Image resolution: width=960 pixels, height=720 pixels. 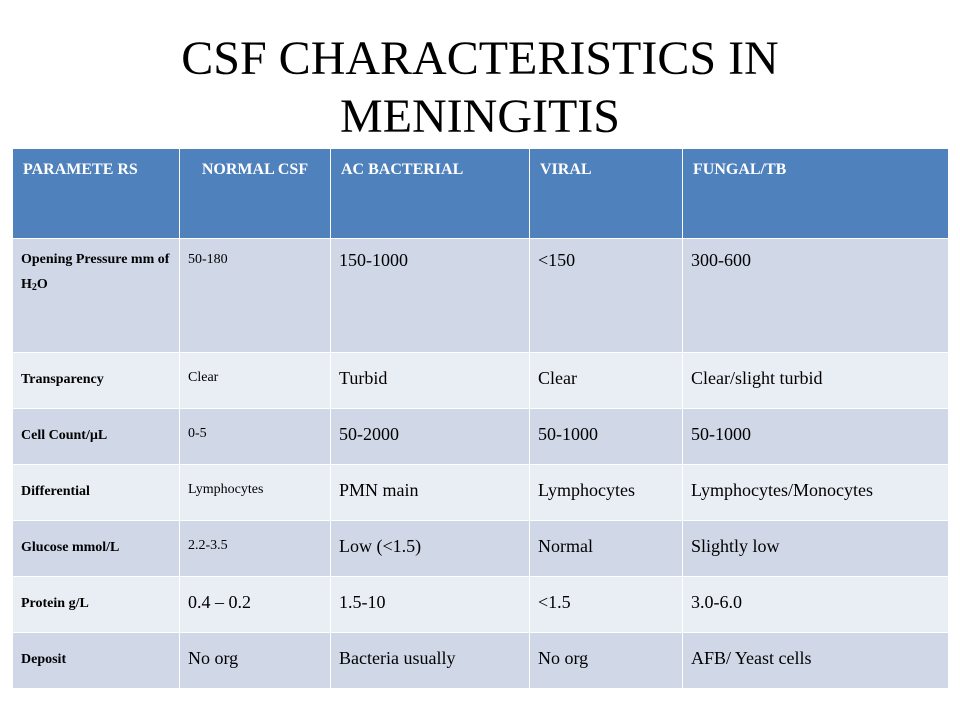 What do you see at coordinates (96, 436) in the screenshot?
I see `cell-param-cell-count: Cell Count/µL` at bounding box center [96, 436].